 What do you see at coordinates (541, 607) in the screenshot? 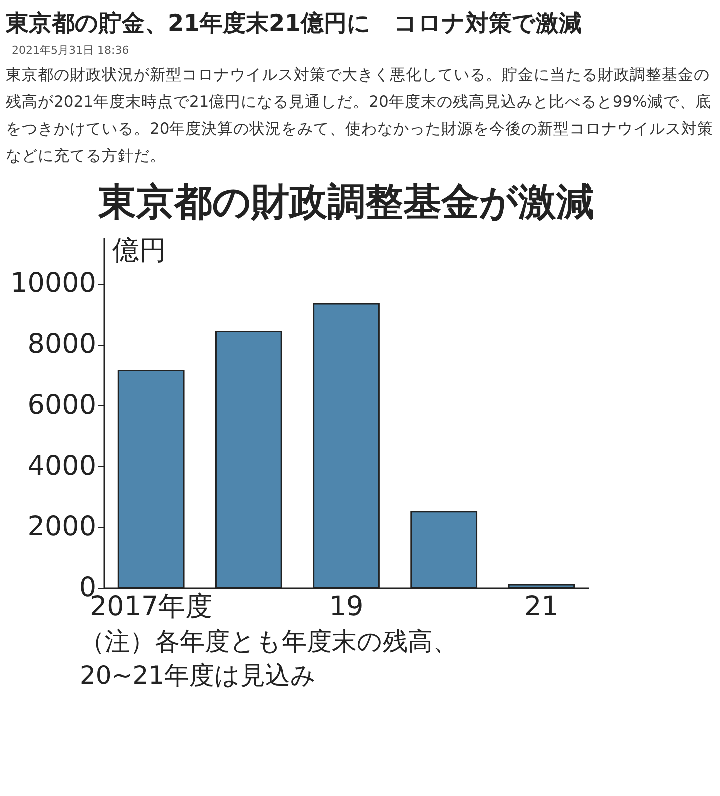
I see `x-tick-label: 21` at bounding box center [541, 607].